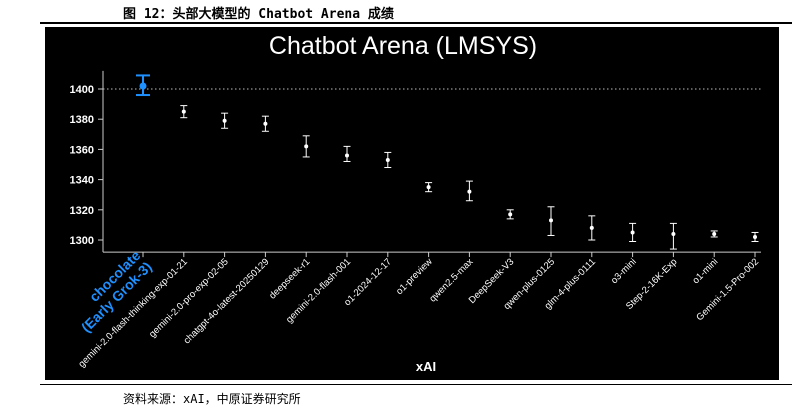  Describe the element at coordinates (706, 271) in the screenshot. I see `x-tick-label: o1-mini` at that location.